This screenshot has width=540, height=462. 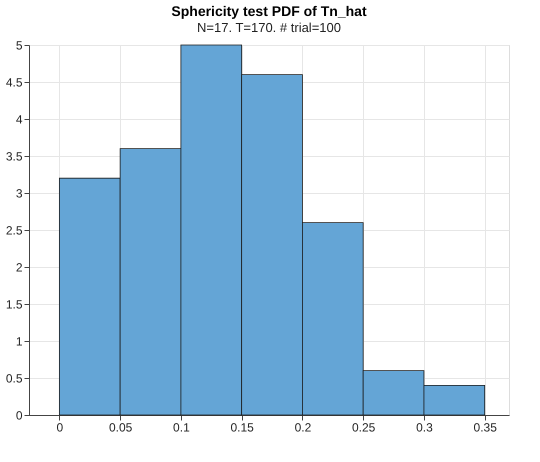 What do you see at coordinates (486, 427) in the screenshot?
I see `x-tick-label: 0.35` at bounding box center [486, 427].